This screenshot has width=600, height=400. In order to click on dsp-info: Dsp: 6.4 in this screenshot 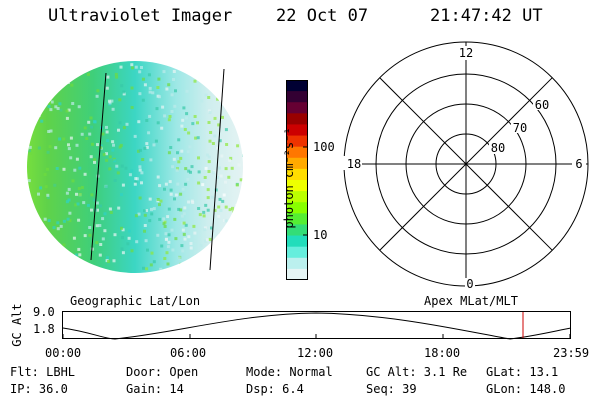, I will do `click(275, 389)`.